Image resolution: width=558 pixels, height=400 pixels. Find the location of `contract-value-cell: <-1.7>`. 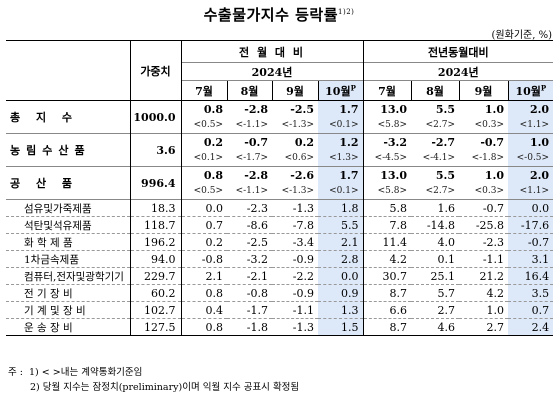

contract-value-cell: <-1.7> is located at coordinates (251, 158).